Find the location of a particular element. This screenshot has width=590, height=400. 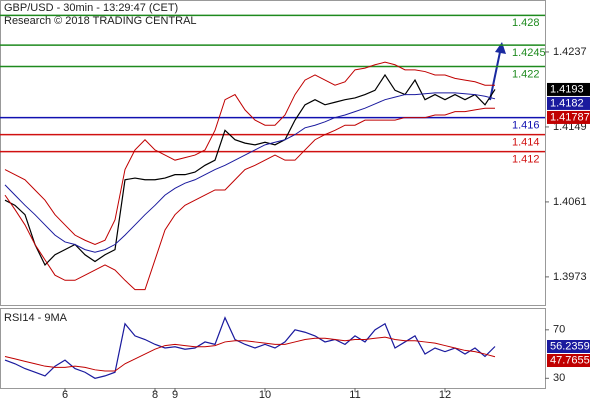

chart-title: GBP/USD - 30min - 13:29:47 (CET) is located at coordinates (91, 8).